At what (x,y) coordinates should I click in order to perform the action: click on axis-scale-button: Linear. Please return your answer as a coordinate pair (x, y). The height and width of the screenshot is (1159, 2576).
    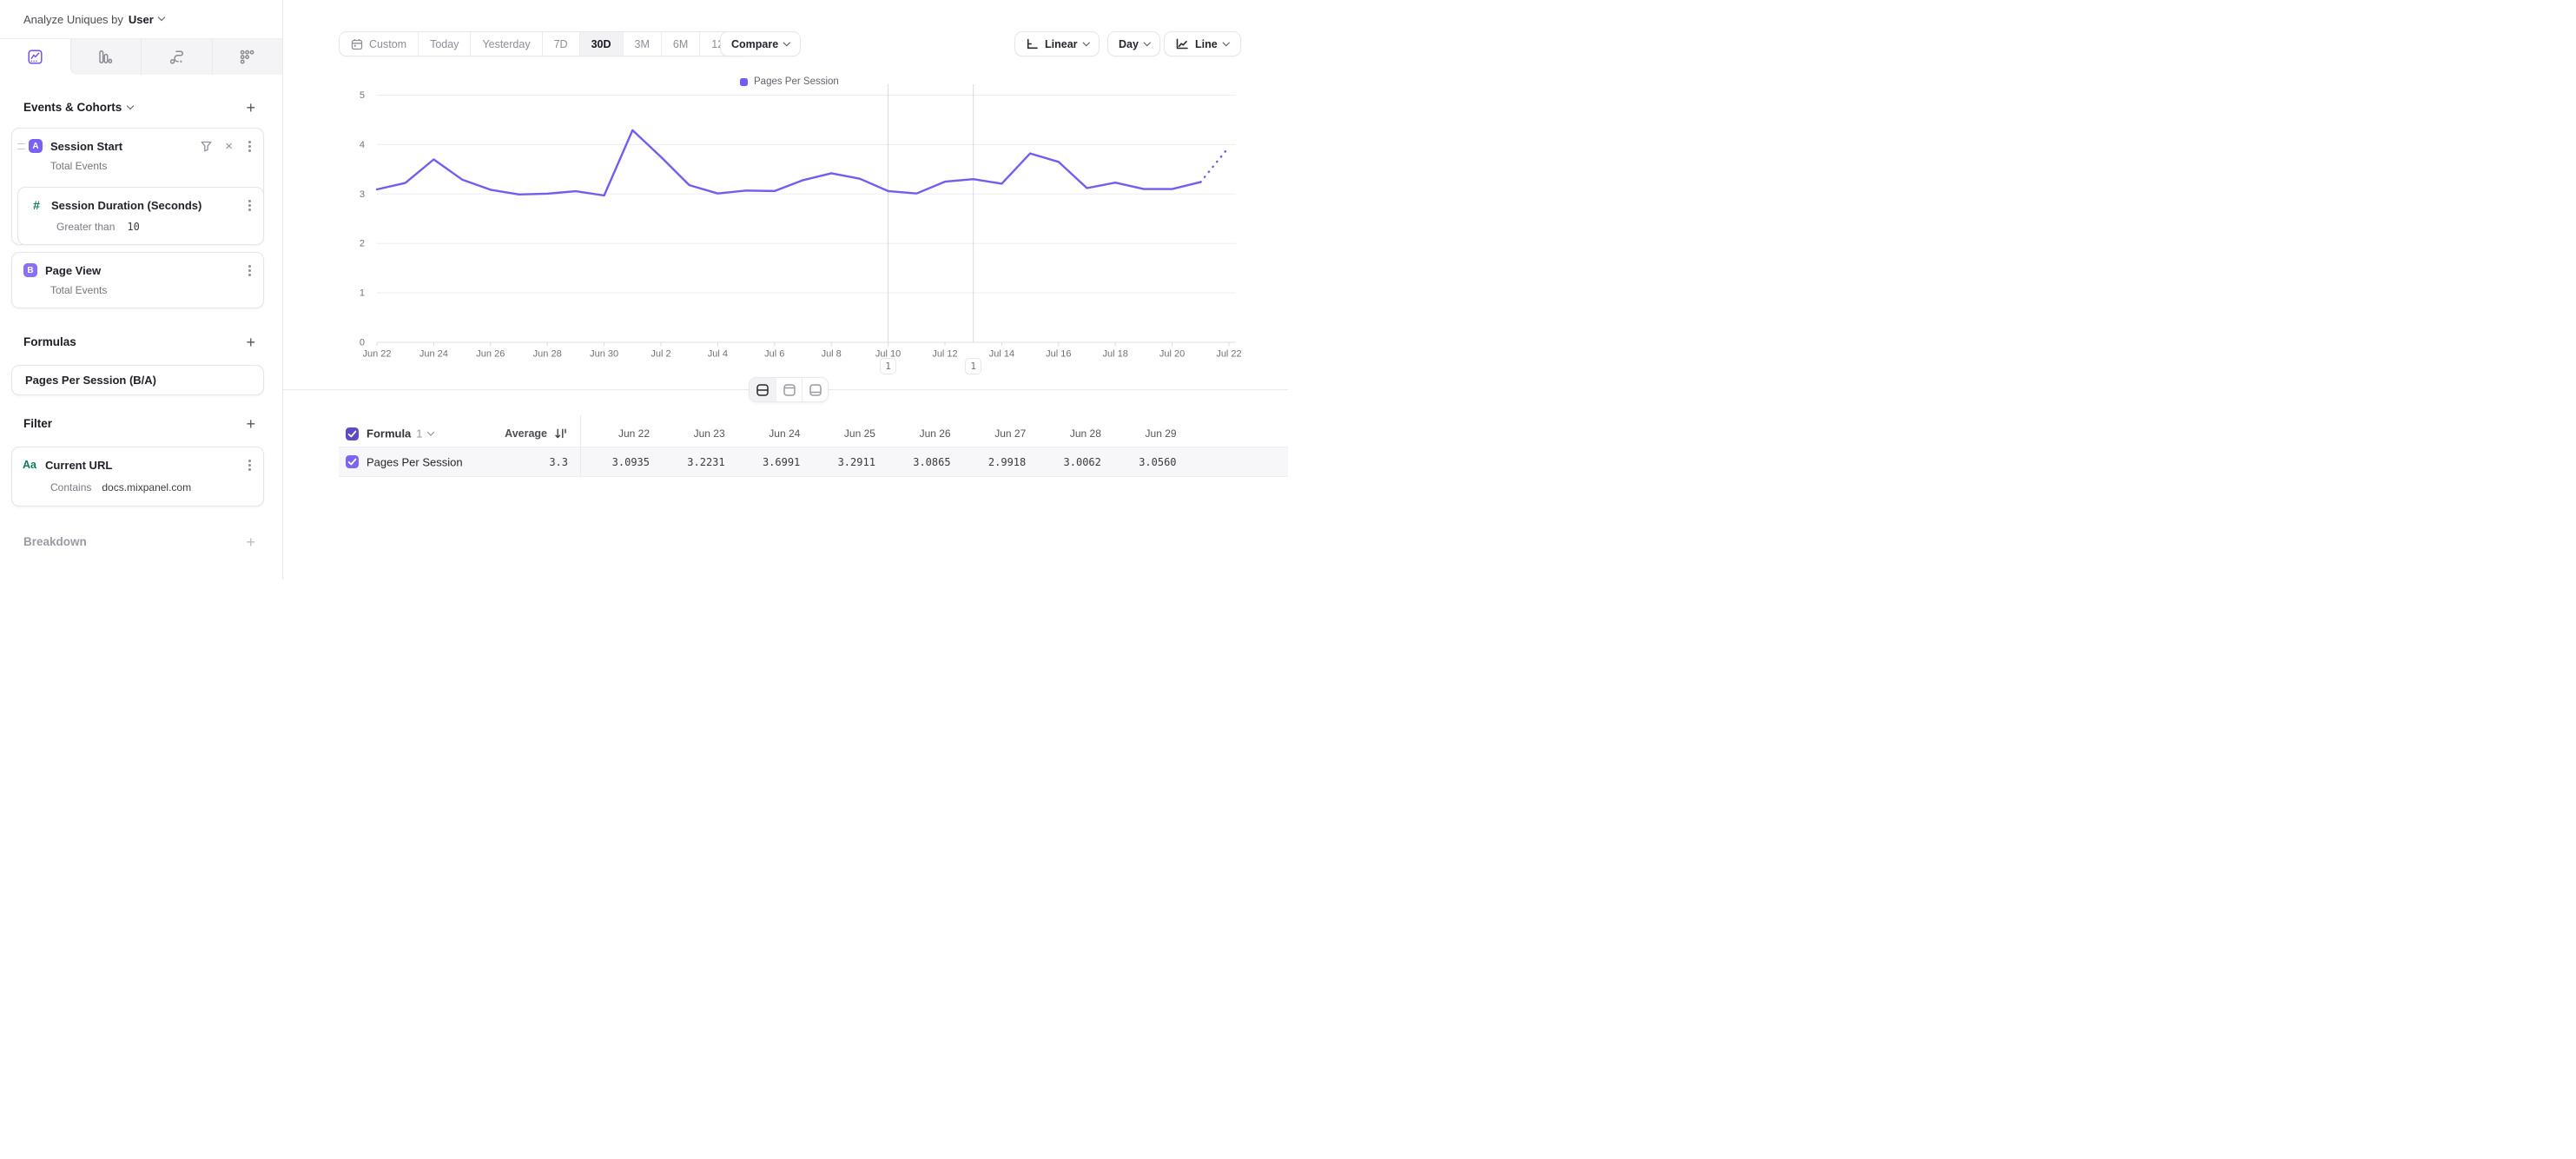
    Looking at the image, I should click on (1057, 43).